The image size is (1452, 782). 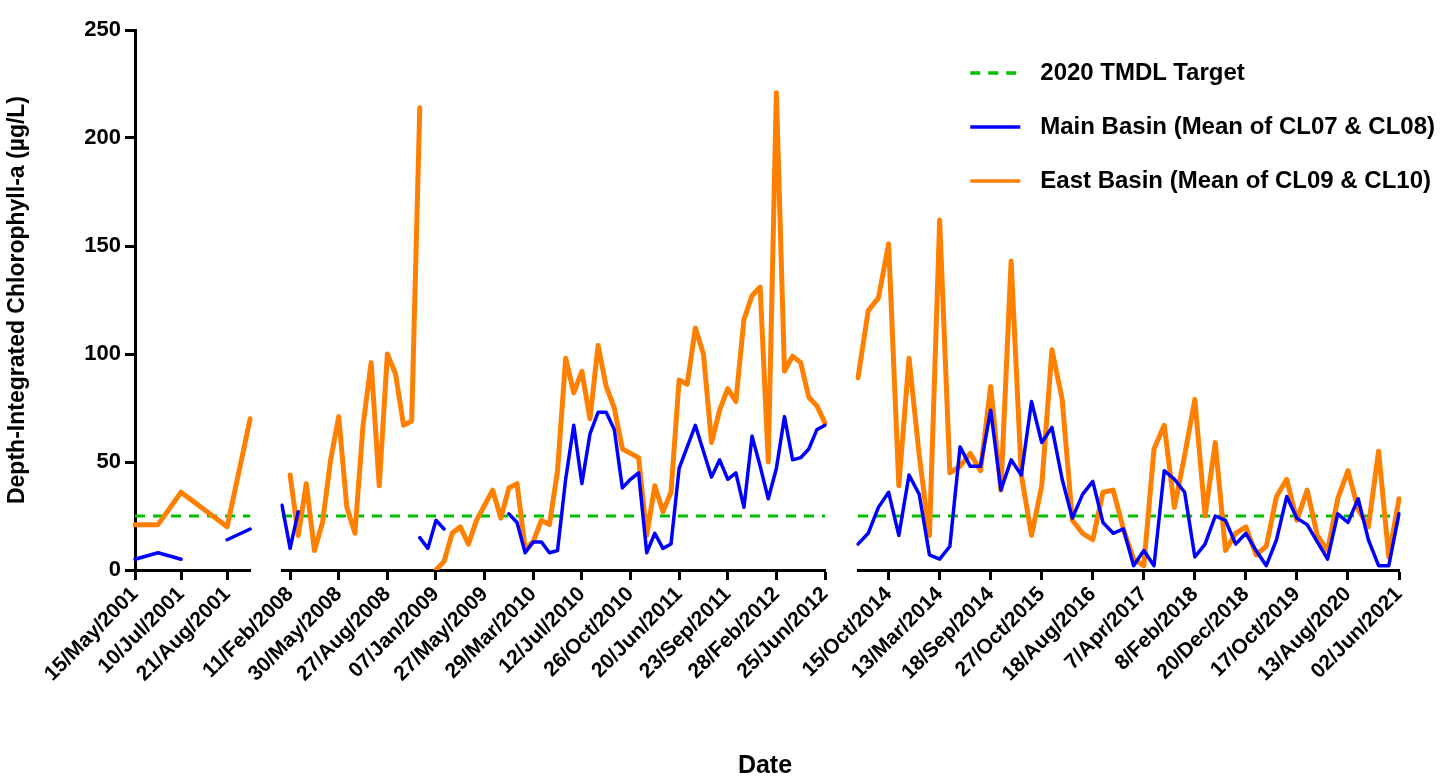 I want to click on y-tick-label: 150, so click(x=102, y=245).